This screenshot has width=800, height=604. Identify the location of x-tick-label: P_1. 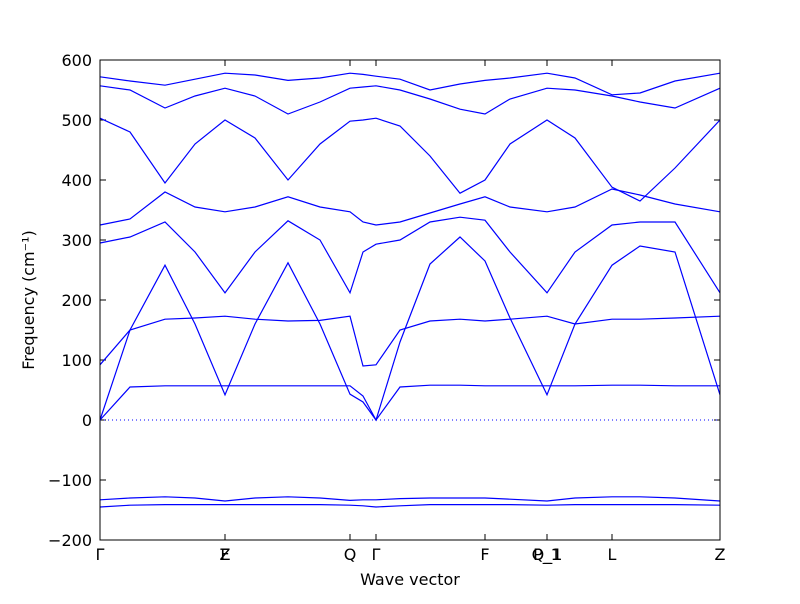
(547, 555).